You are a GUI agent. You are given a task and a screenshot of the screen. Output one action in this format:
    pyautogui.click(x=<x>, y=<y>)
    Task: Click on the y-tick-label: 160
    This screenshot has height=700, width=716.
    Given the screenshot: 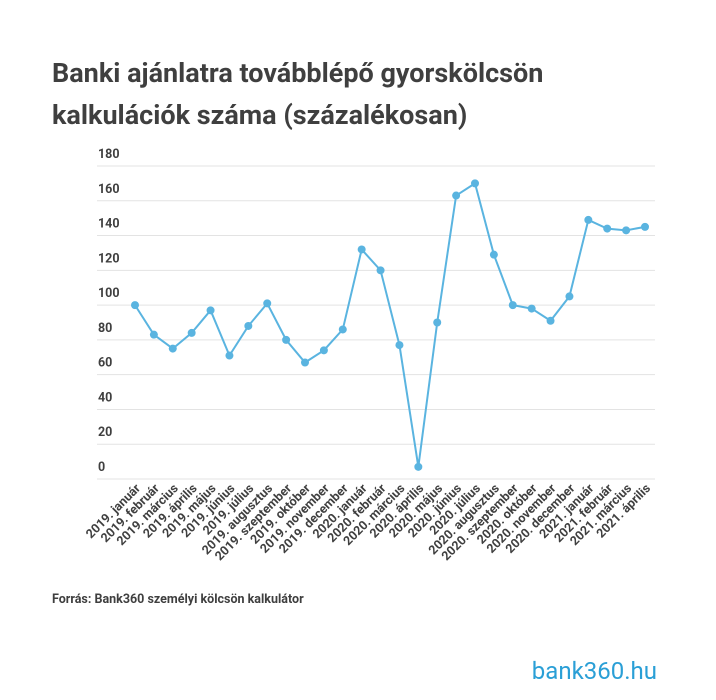 What is the action you would take?
    pyautogui.click(x=109, y=189)
    